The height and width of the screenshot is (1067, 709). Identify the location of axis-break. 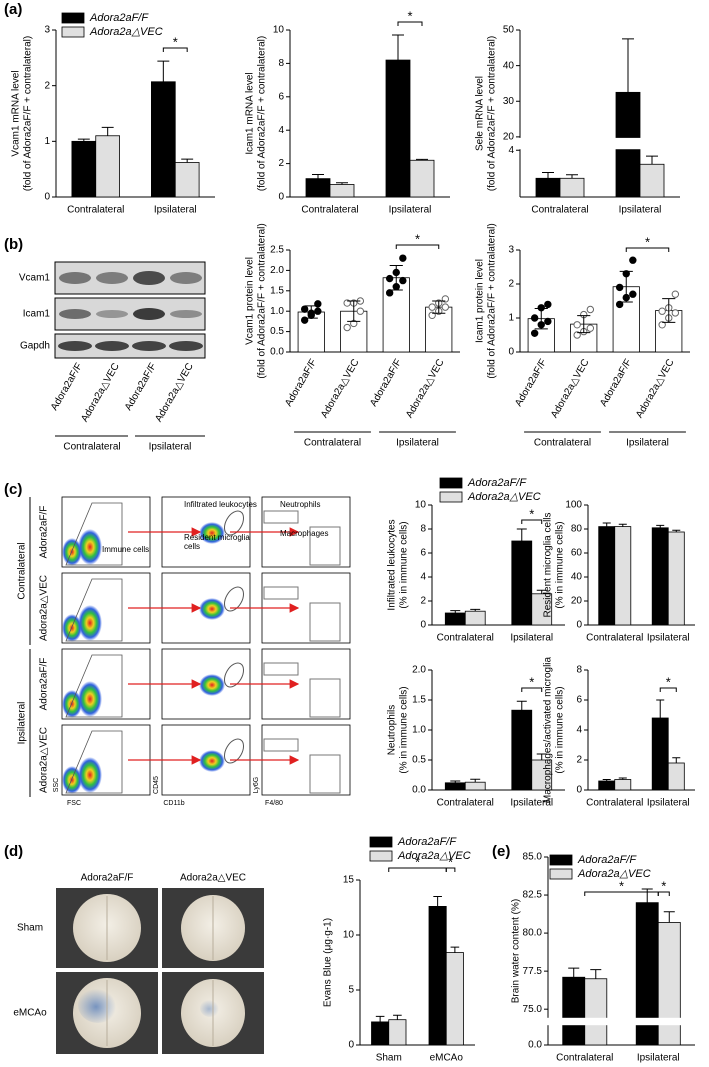
(619, 1021).